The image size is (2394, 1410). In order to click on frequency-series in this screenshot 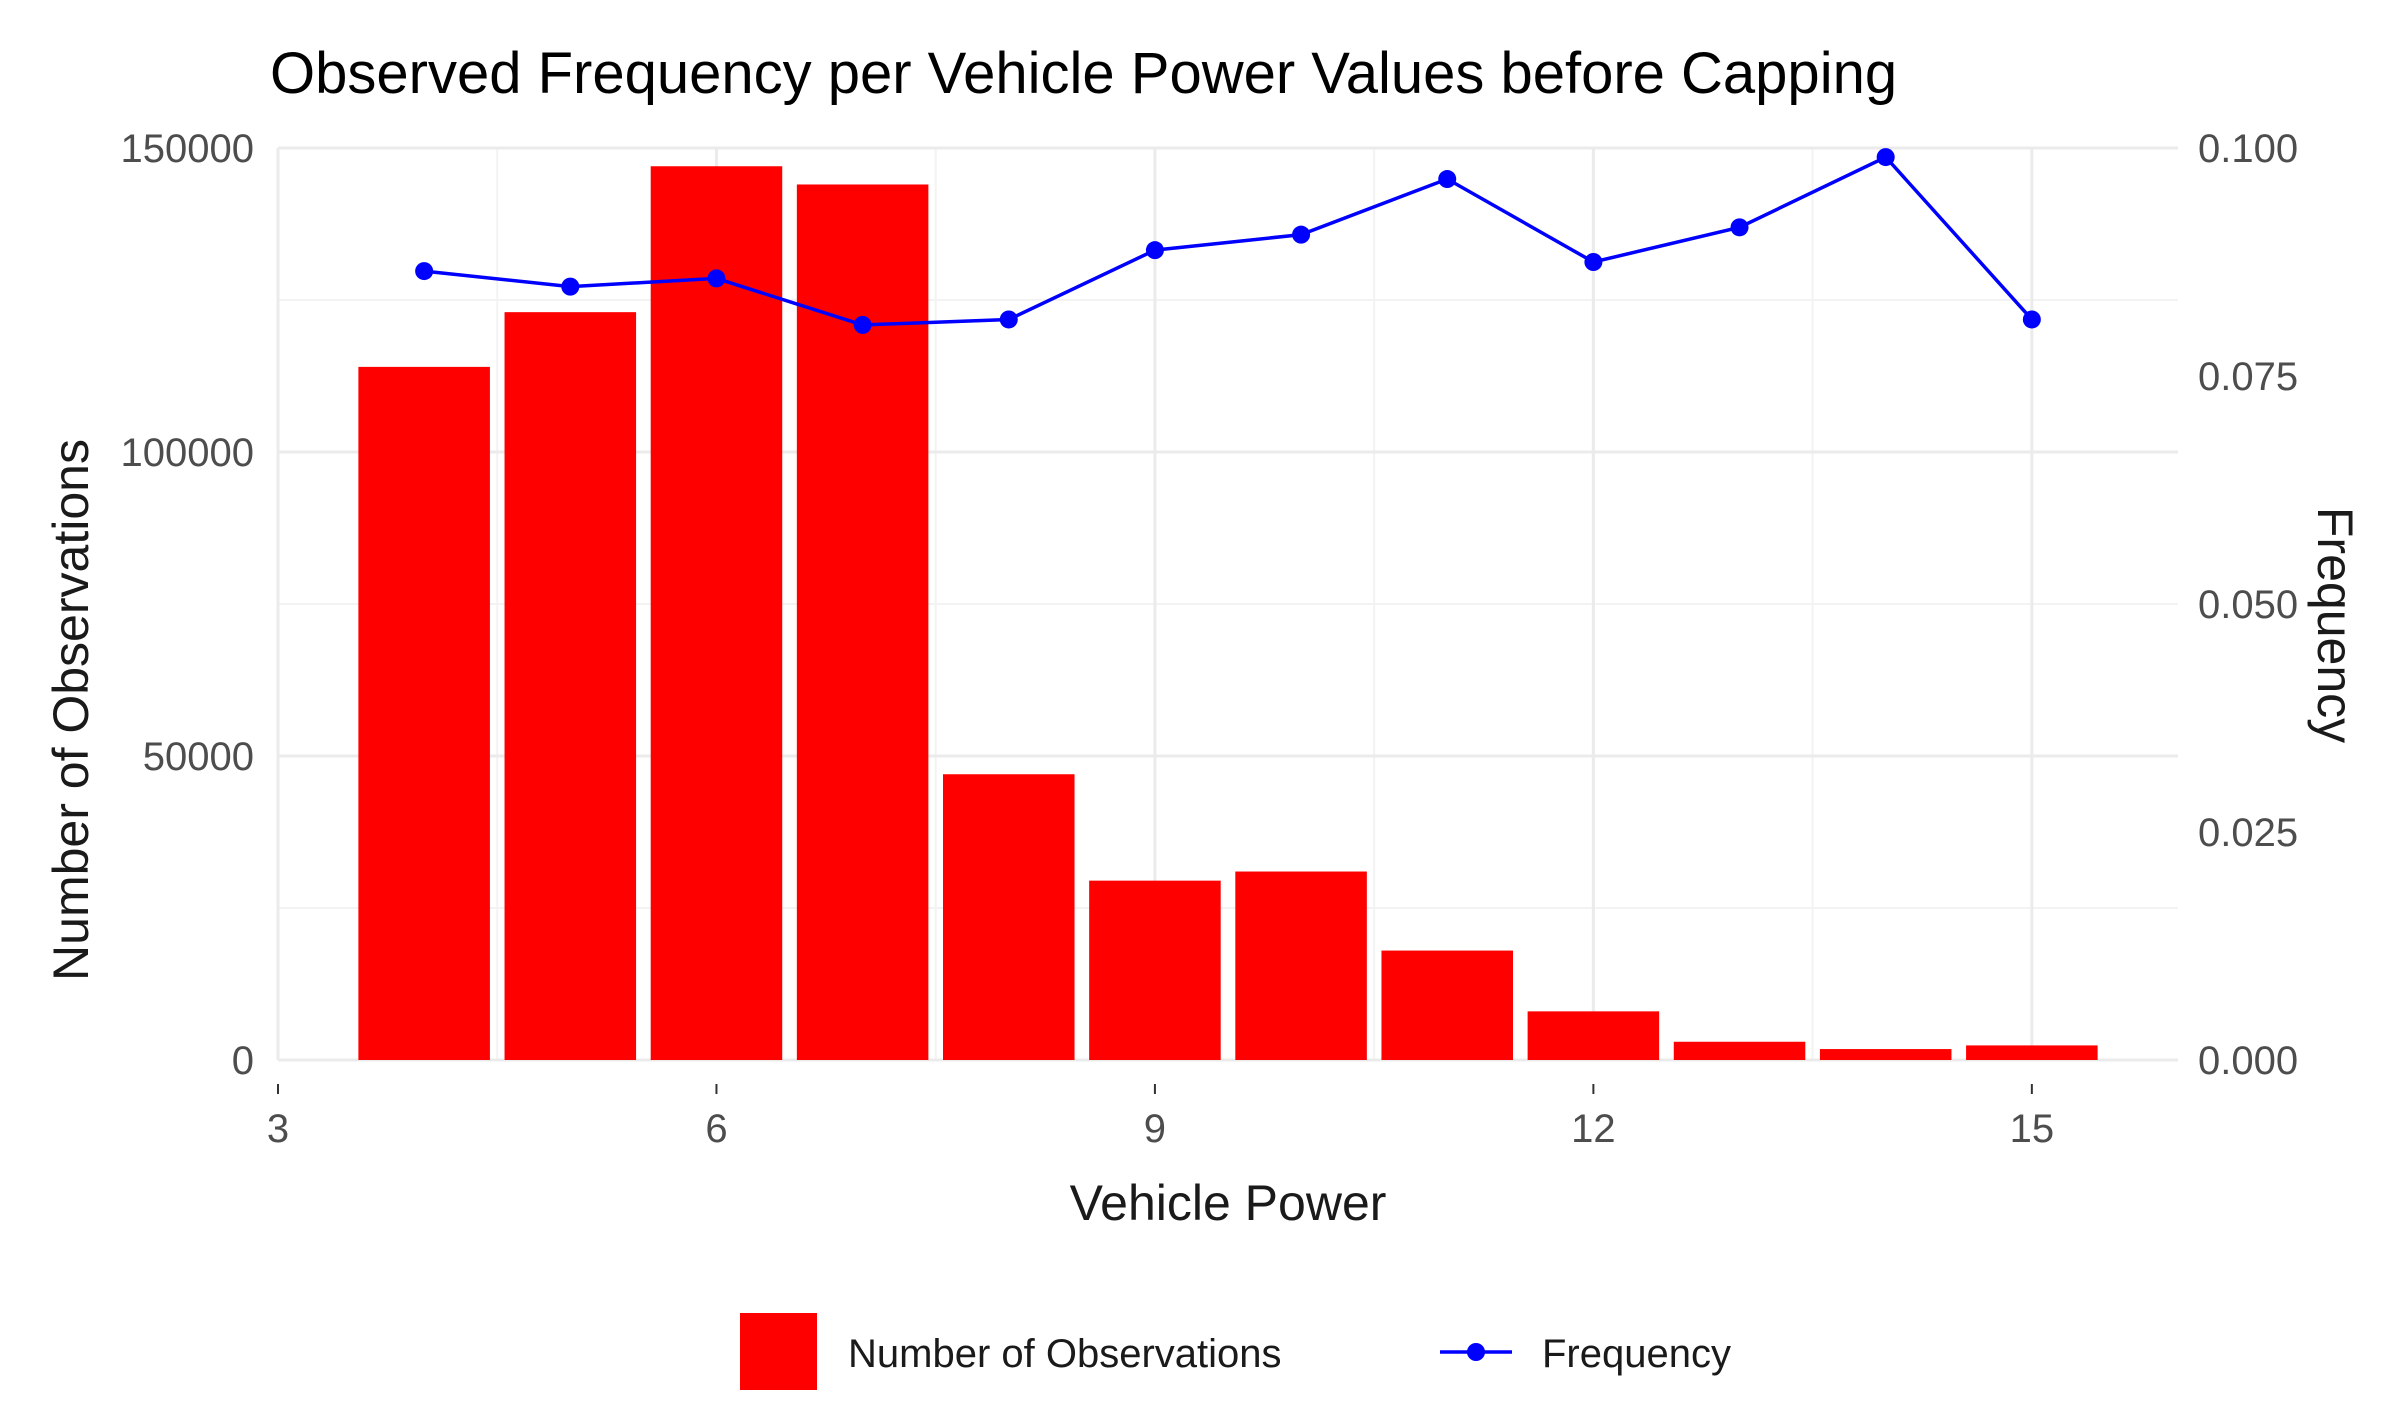, I will do `click(1228, 241)`.